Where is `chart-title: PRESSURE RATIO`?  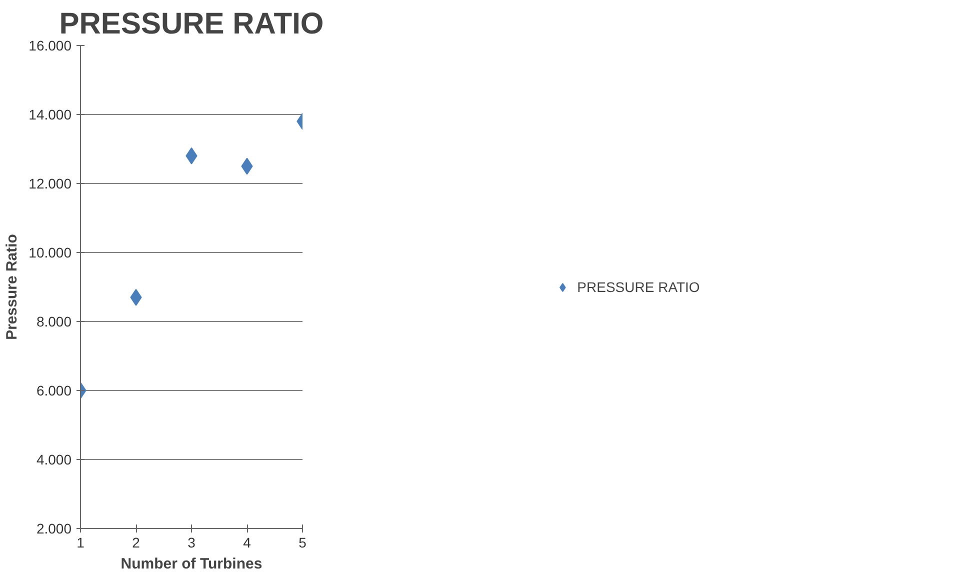
chart-title: PRESSURE RATIO is located at coordinates (191, 24).